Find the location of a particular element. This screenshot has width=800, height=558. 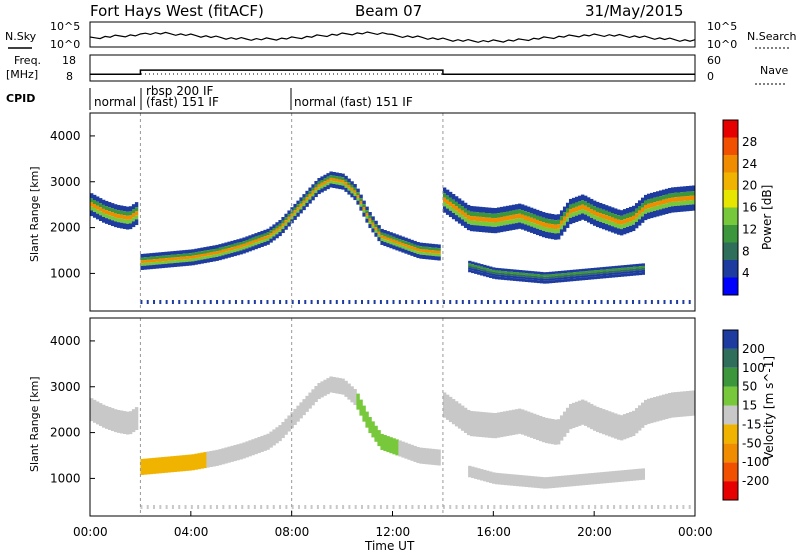

colorbar-tick-label: -100 is located at coordinates (755, 462).